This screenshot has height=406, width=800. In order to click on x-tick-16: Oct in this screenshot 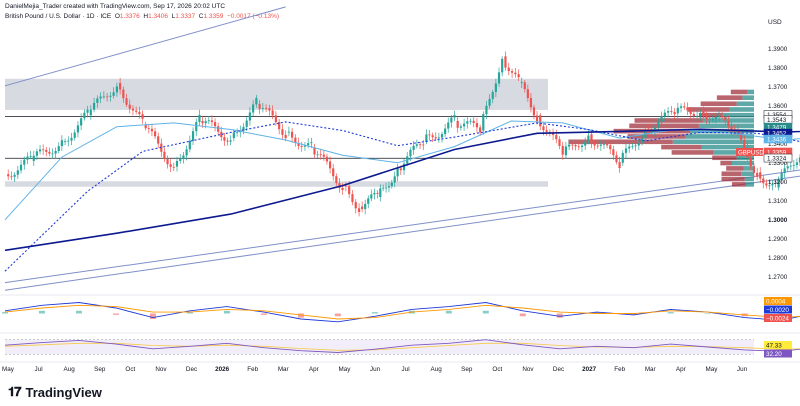, I will do `click(497, 369)`.